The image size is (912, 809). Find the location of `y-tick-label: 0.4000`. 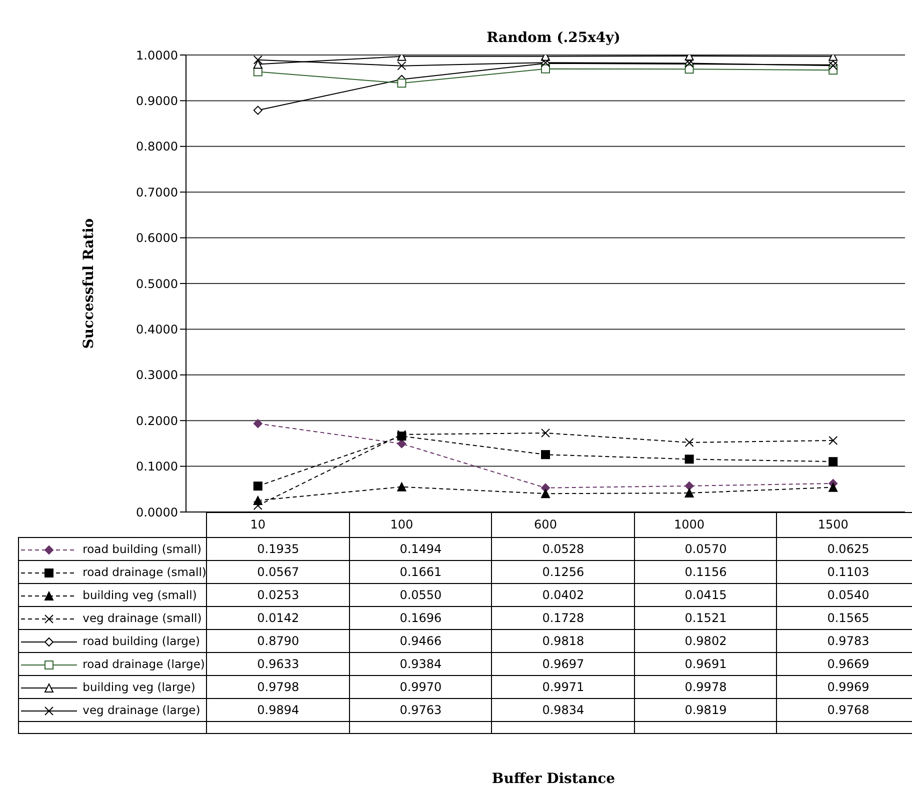

y-tick-label: 0.4000 is located at coordinates (157, 329).